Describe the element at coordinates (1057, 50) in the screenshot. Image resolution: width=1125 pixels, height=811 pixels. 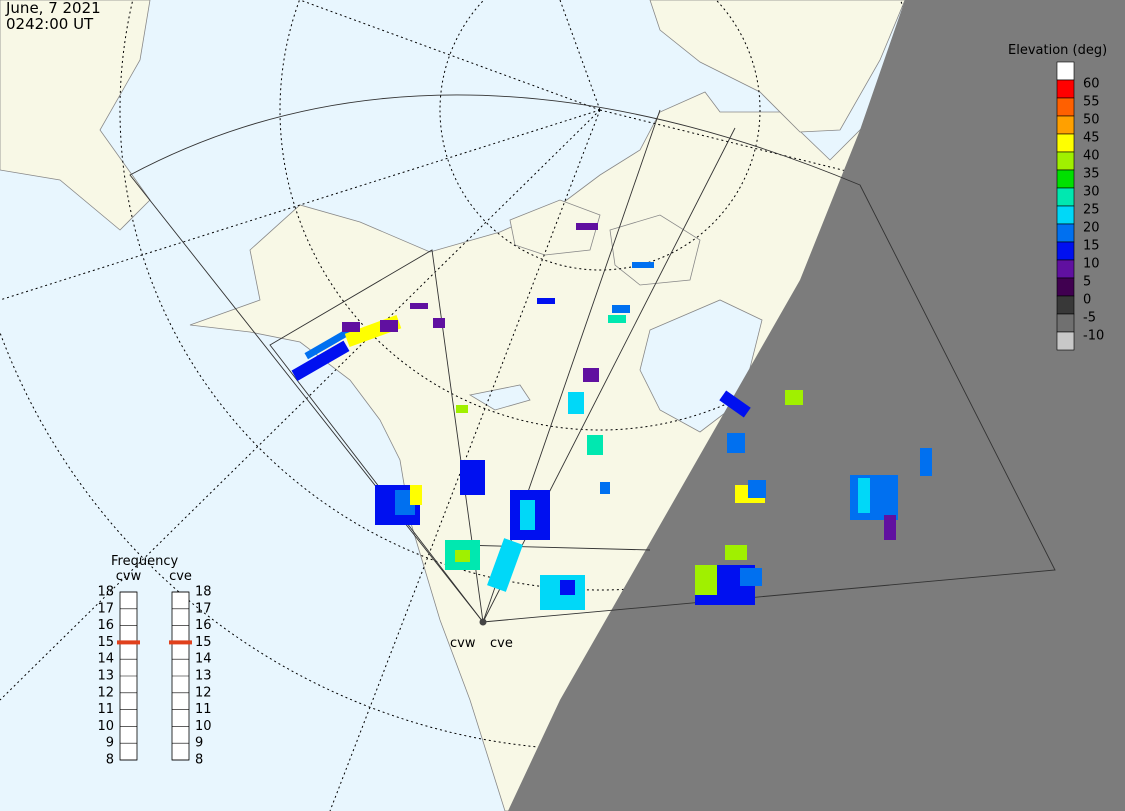
I see `colorbar-title: Elevation (deg)` at that location.